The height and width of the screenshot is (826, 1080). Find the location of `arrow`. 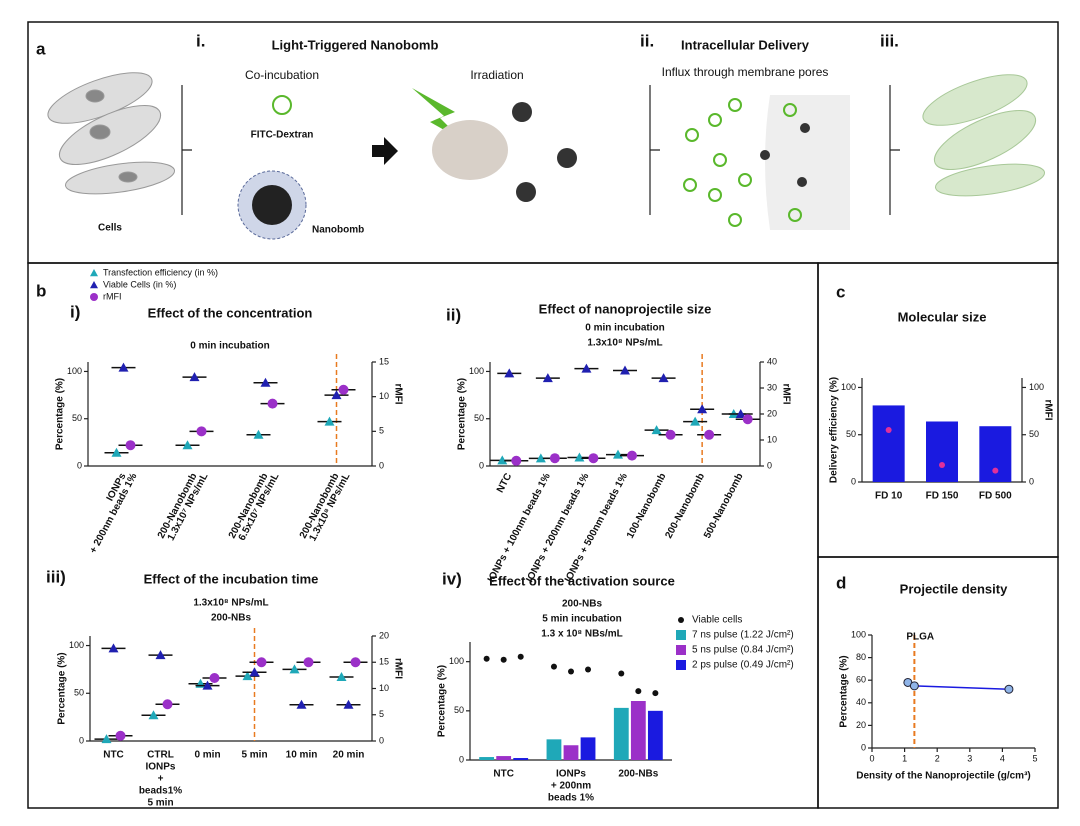

arrow is located at coordinates (385, 151).